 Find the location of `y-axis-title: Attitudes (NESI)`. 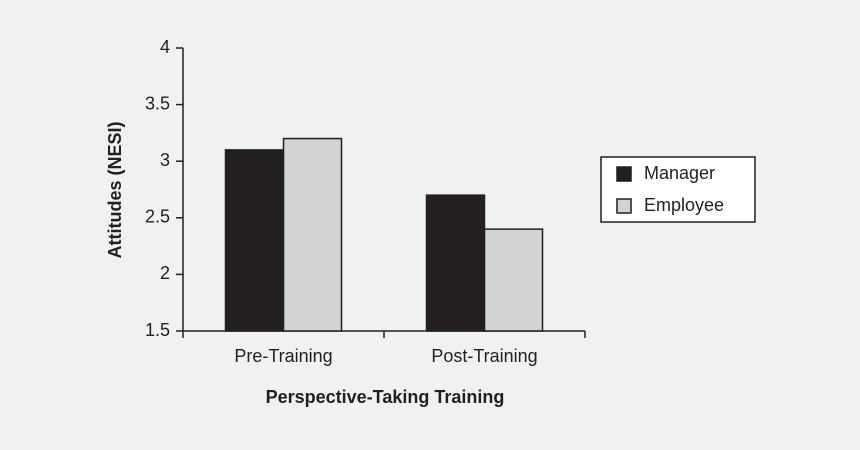

y-axis-title: Attitudes (NESI) is located at coordinates (115, 189).